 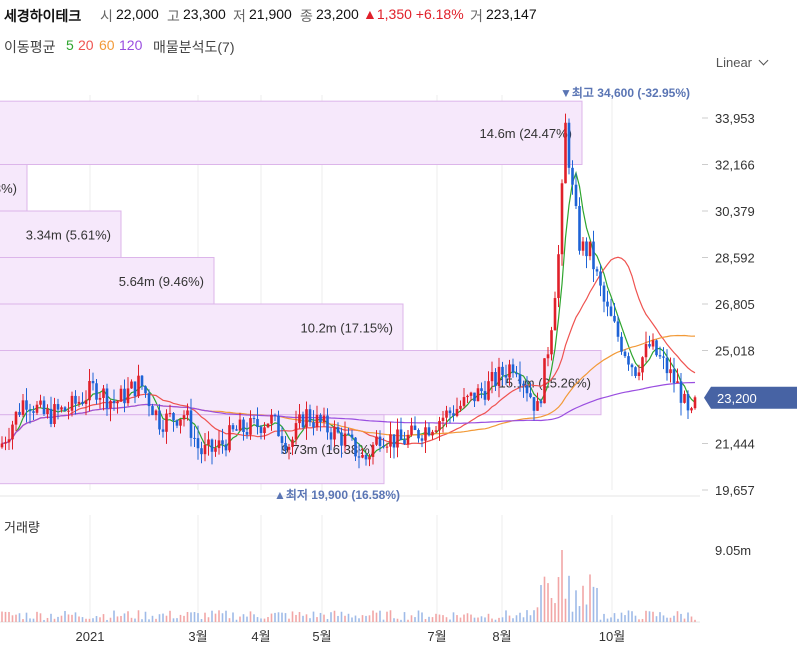 I want to click on volume-profile-label: 매물분석도(7), so click(x=194, y=47).